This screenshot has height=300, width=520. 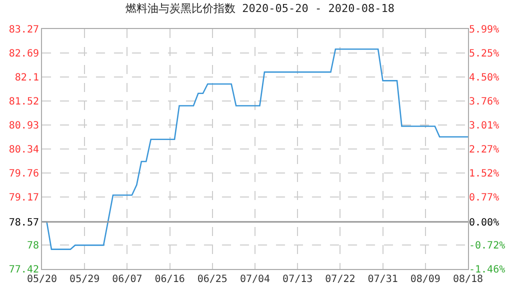 I want to click on x-tick-label: 07/04, so click(x=255, y=279).